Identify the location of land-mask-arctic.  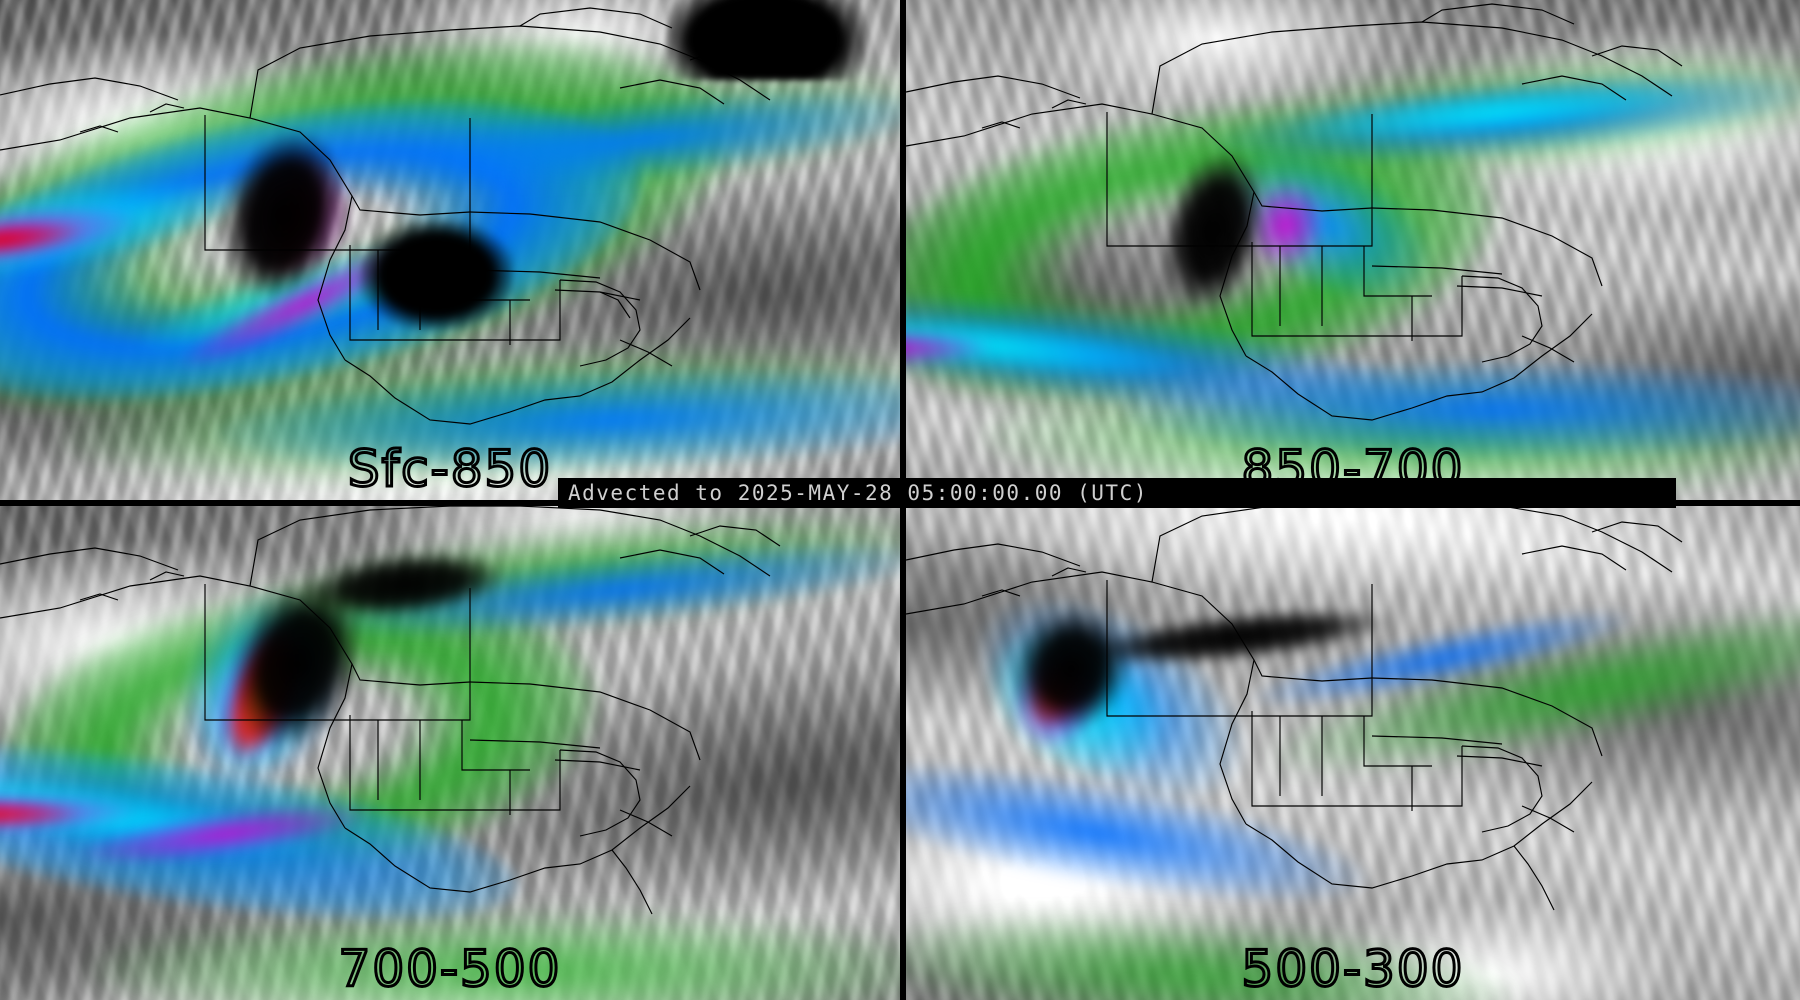
(765, 40).